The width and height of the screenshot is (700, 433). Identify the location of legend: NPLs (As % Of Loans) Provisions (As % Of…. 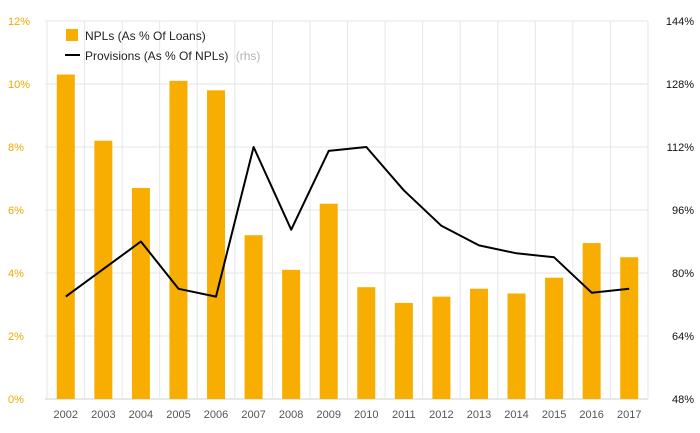
(162, 46).